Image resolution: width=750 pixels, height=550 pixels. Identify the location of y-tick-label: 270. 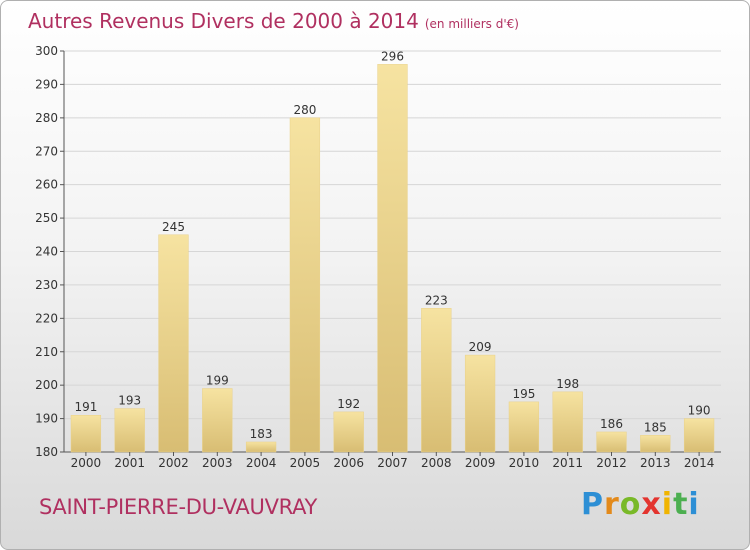
(46, 151).